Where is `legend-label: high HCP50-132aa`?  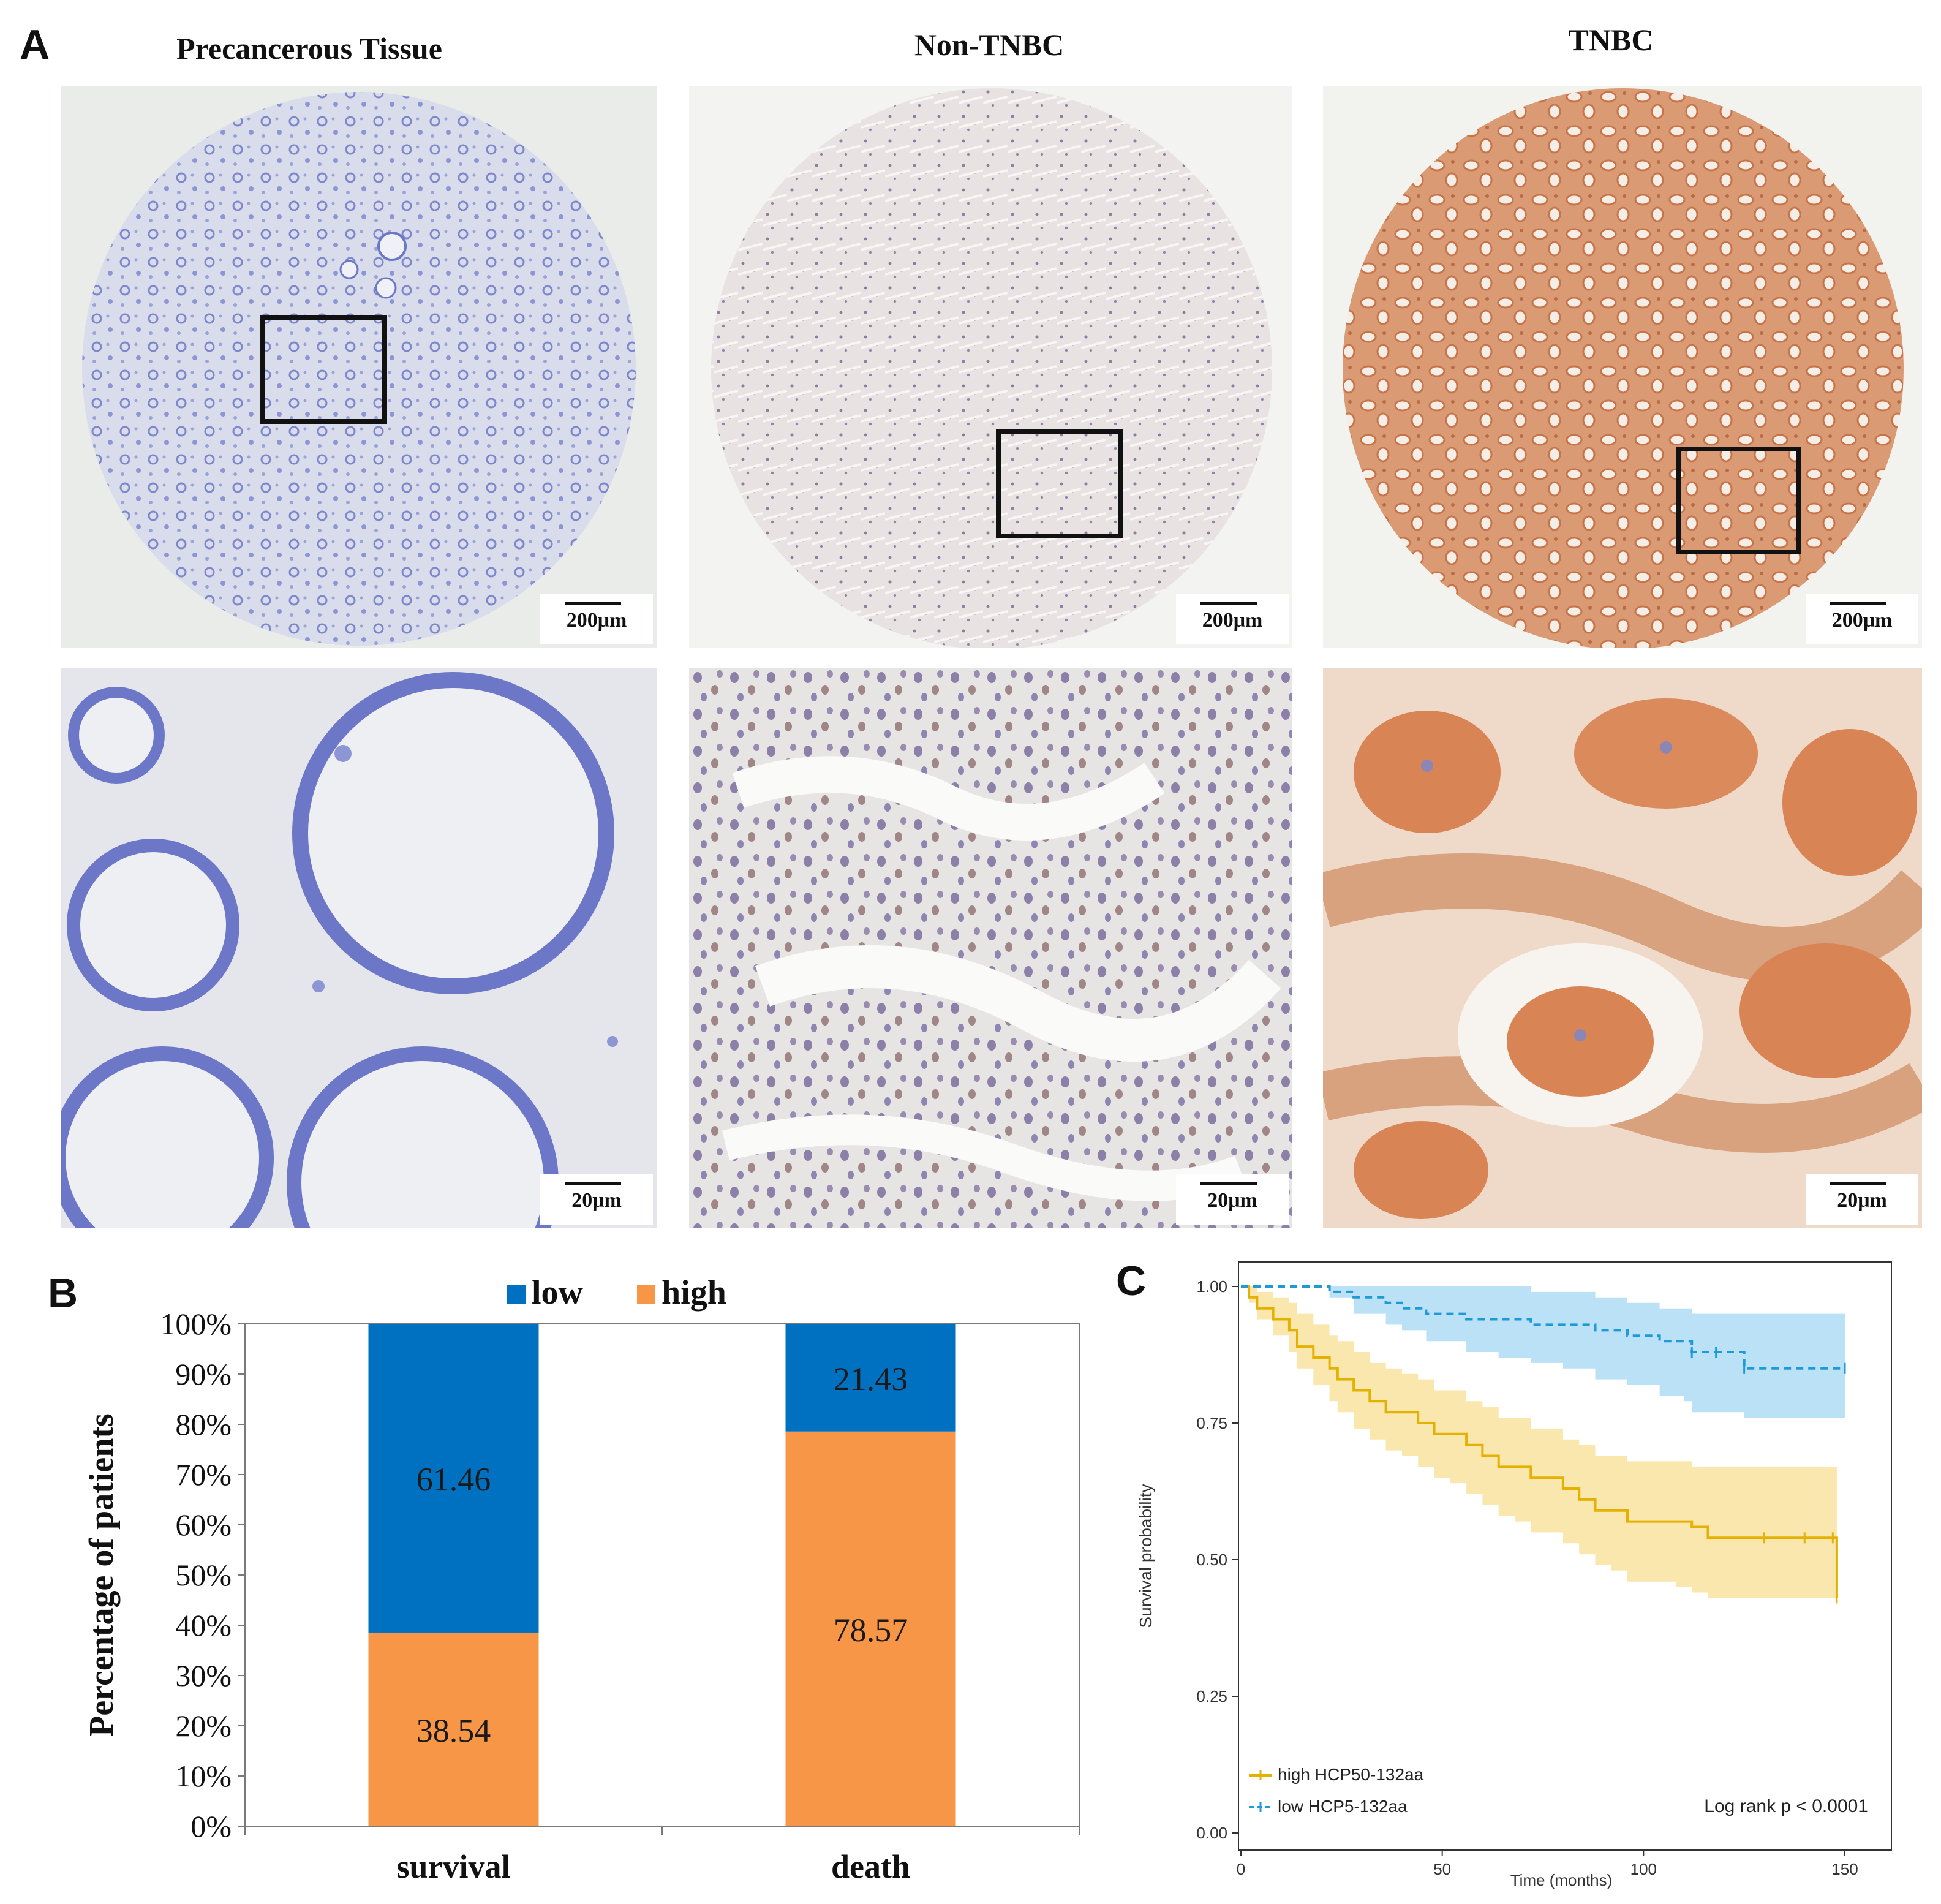
legend-label: high HCP50-132aa is located at coordinates (1351, 1774).